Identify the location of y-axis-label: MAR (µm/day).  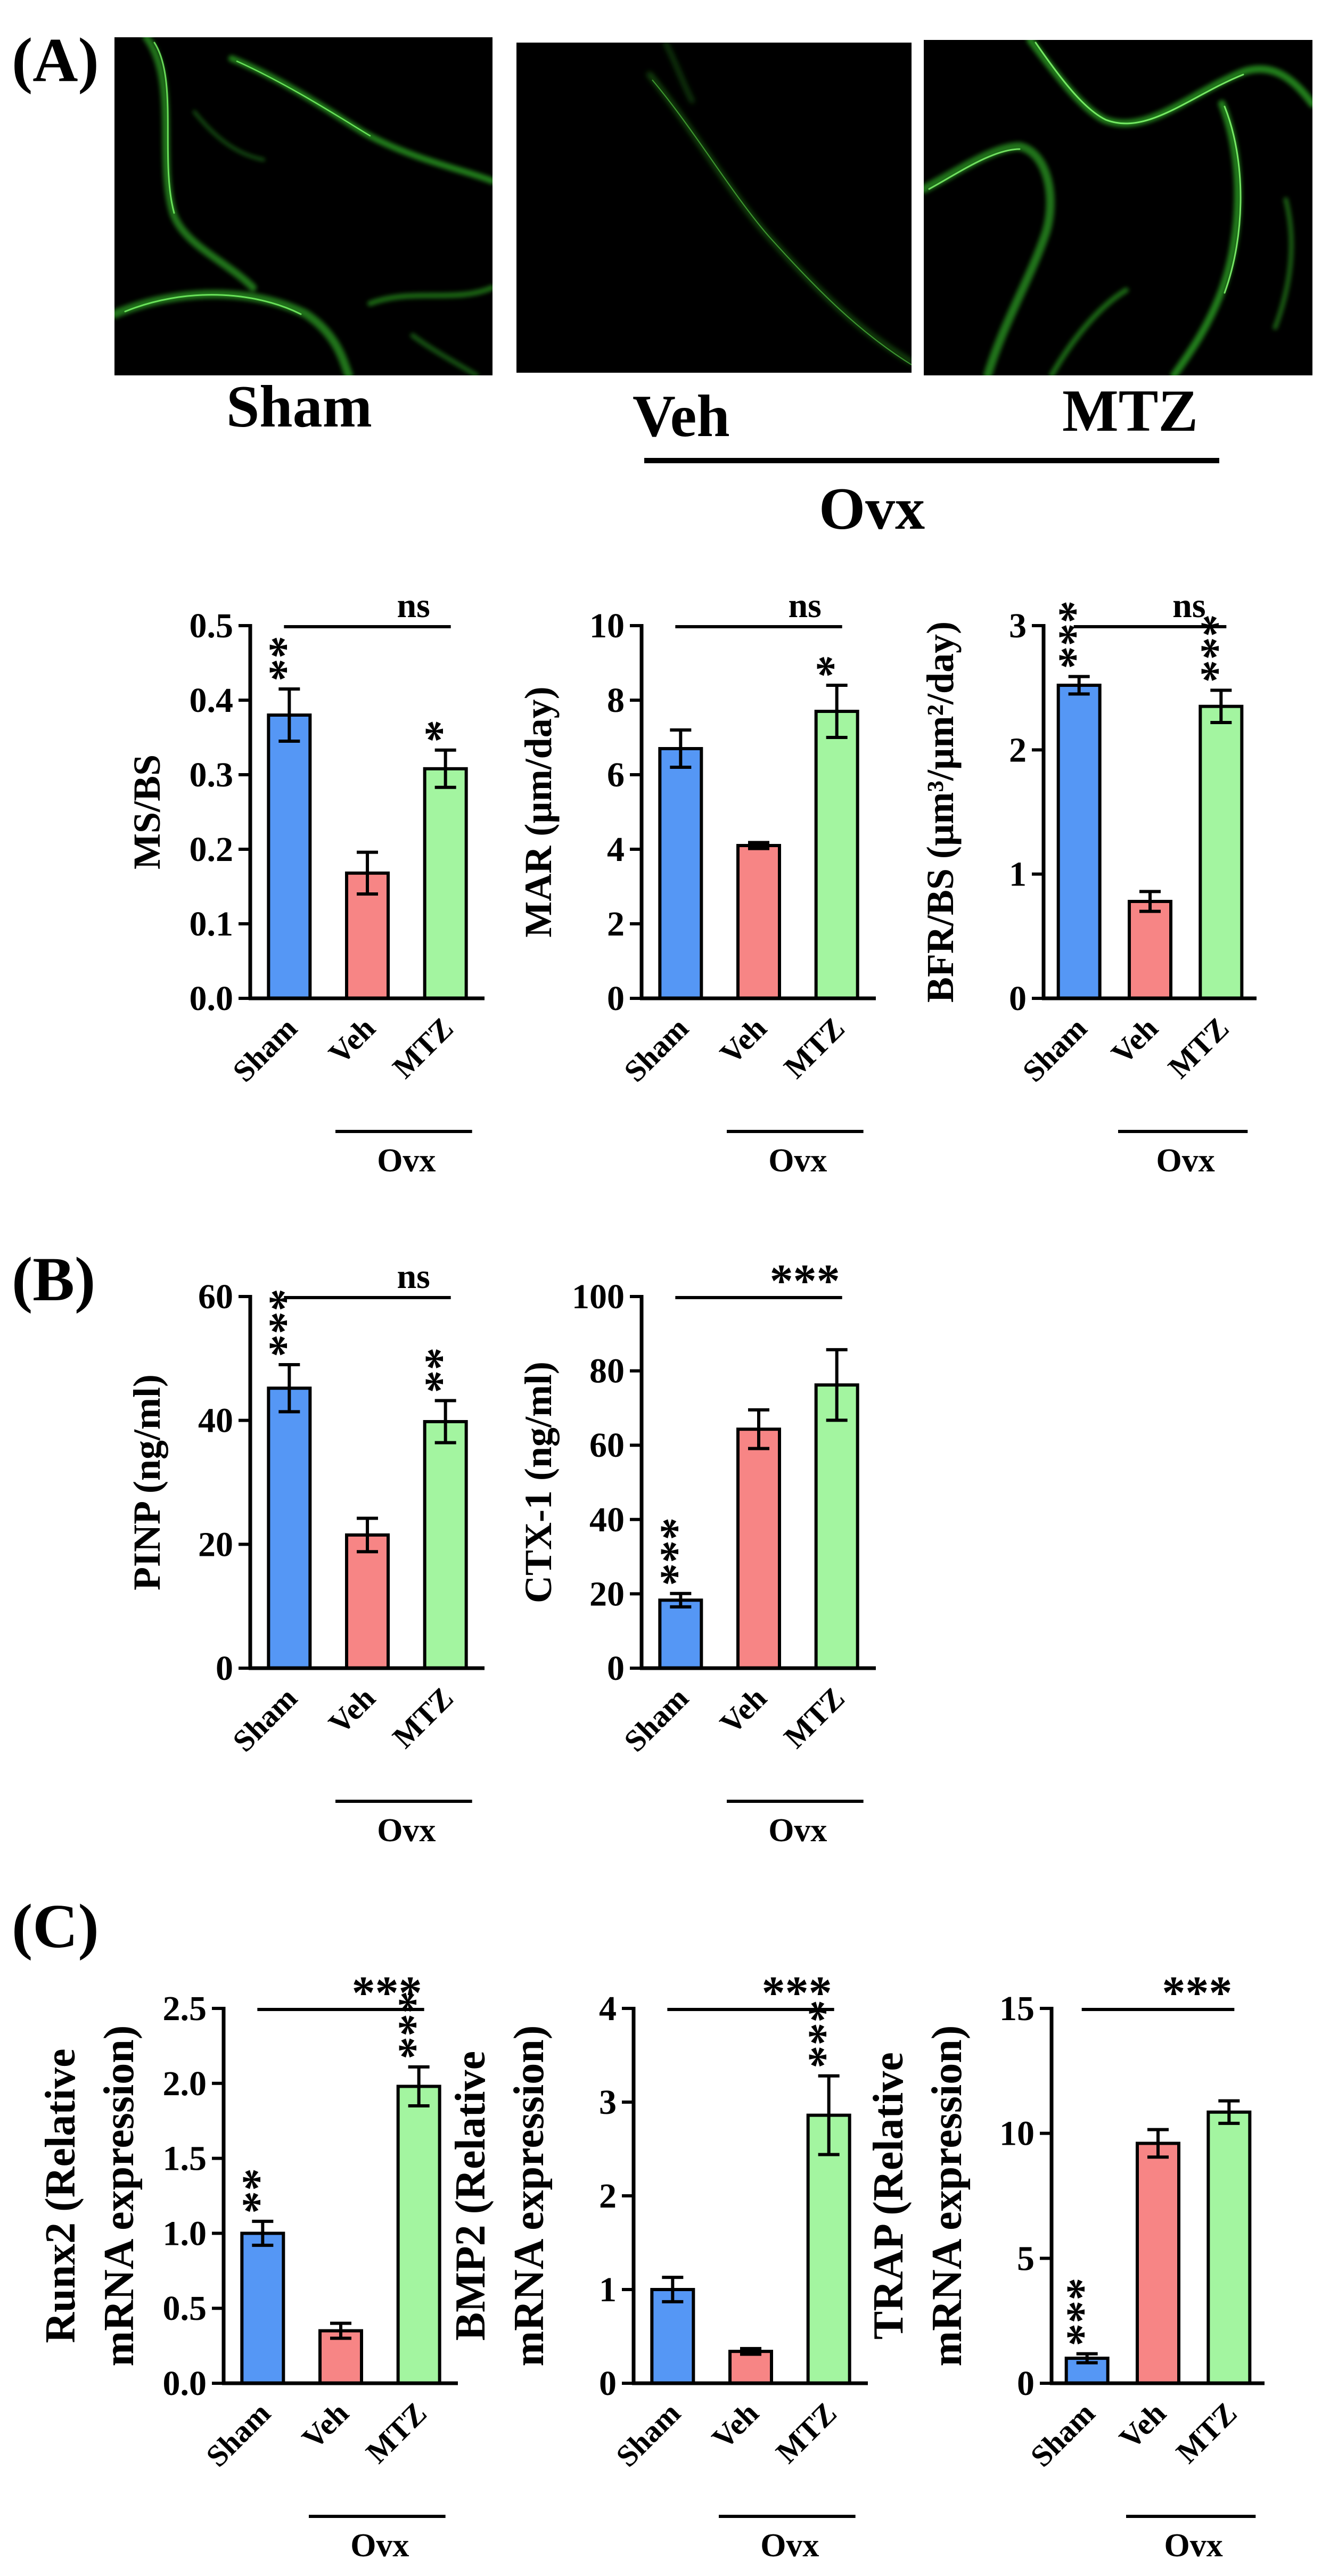
(538, 811).